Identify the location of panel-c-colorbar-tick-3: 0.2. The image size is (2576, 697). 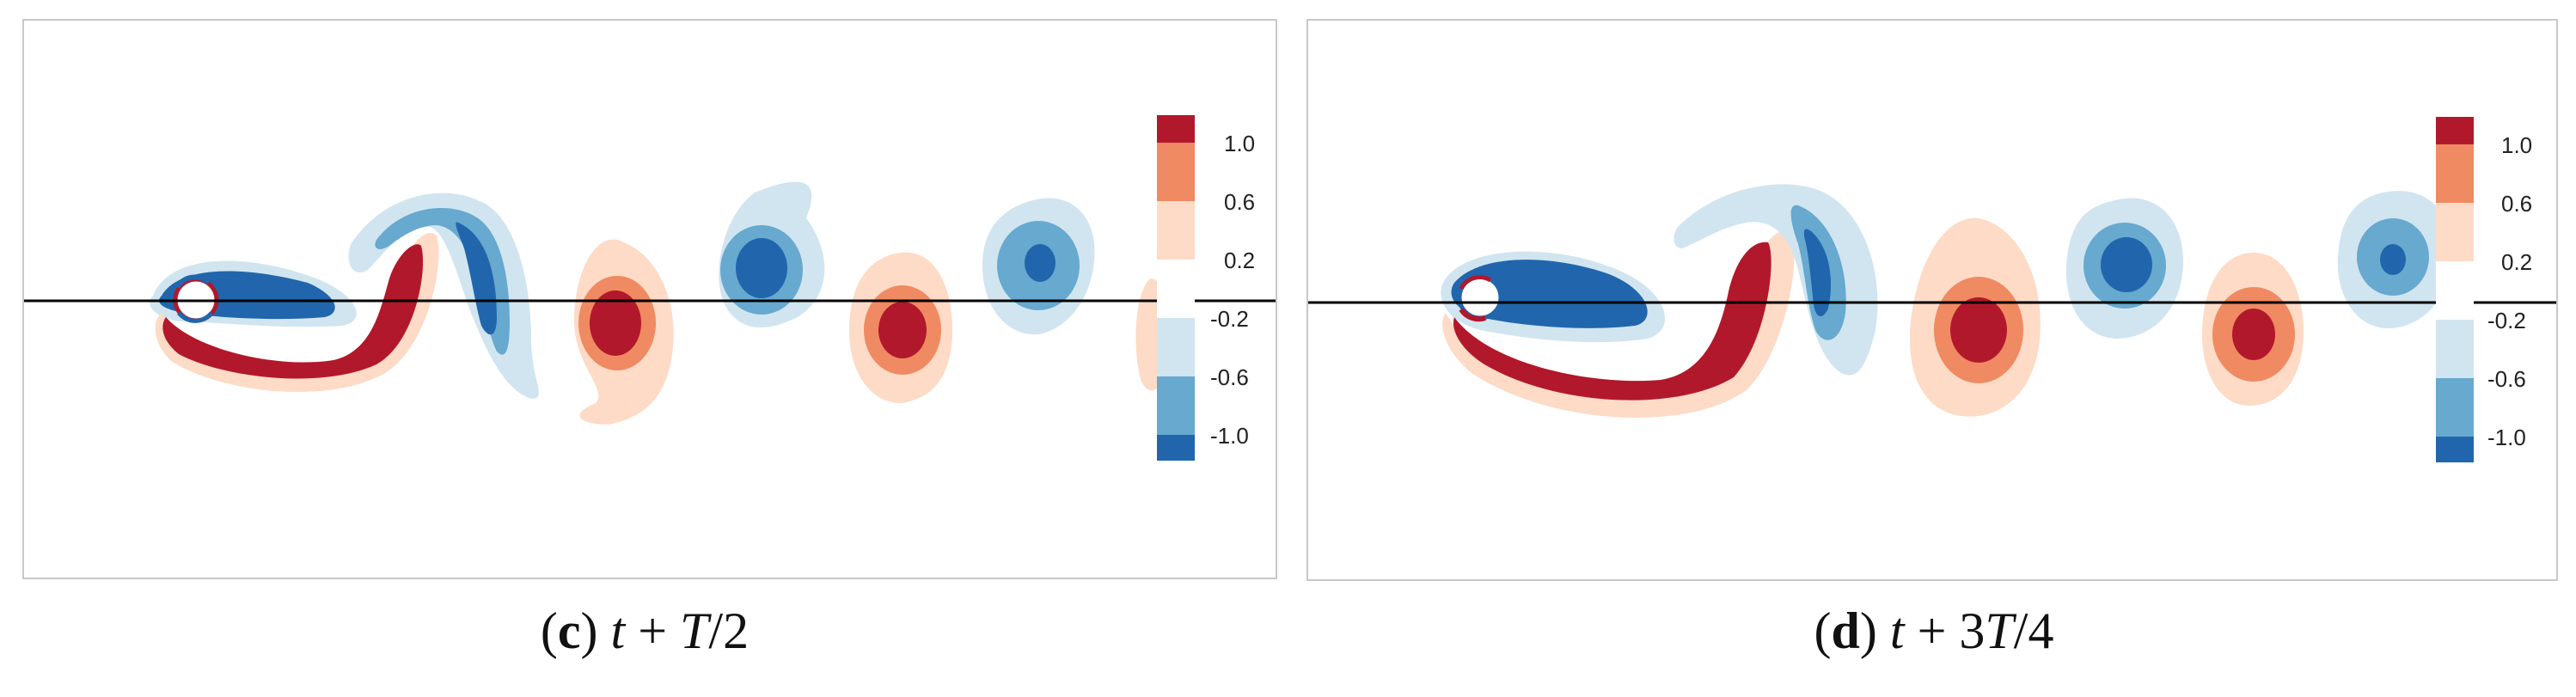
(1240, 260).